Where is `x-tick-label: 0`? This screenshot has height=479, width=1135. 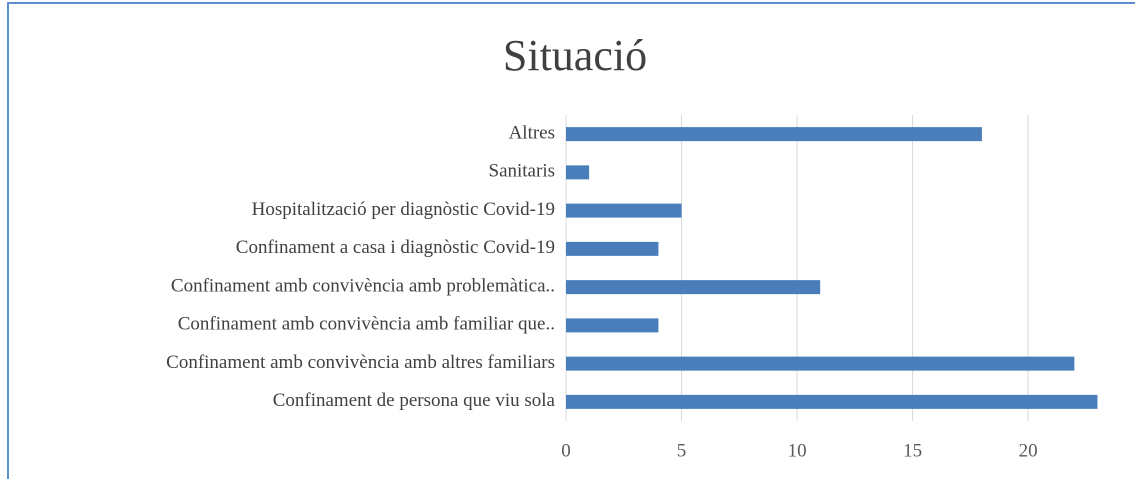 x-tick-label: 0 is located at coordinates (566, 450).